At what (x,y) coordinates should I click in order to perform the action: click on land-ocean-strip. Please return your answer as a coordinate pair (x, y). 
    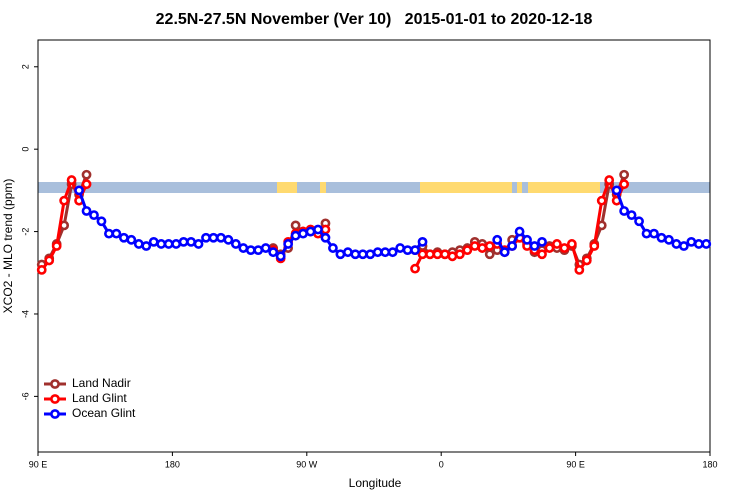
    Looking at the image, I should click on (374, 187).